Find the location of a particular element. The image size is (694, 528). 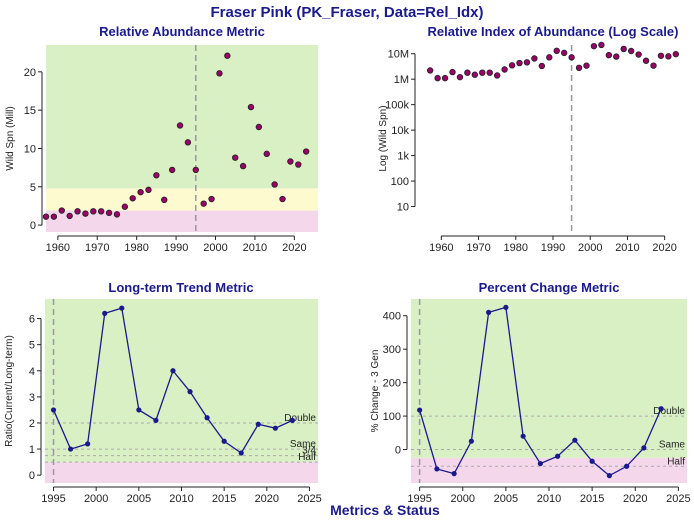

ref-label: Same is located at coordinates (672, 445).